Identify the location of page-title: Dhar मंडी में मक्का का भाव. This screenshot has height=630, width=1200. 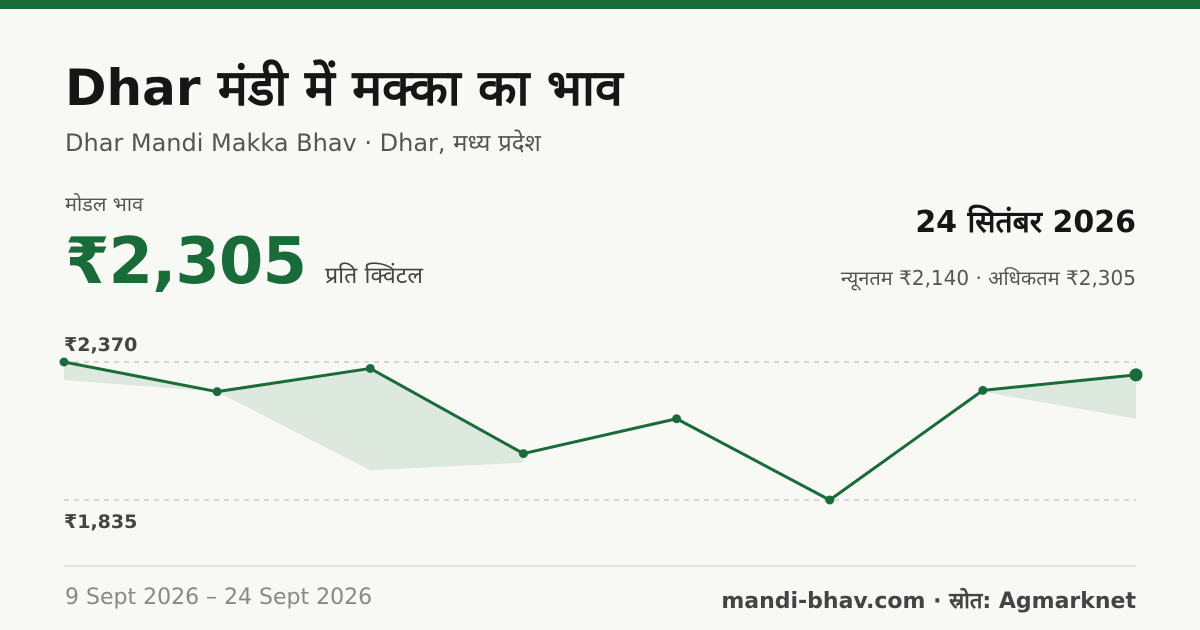
(344, 88).